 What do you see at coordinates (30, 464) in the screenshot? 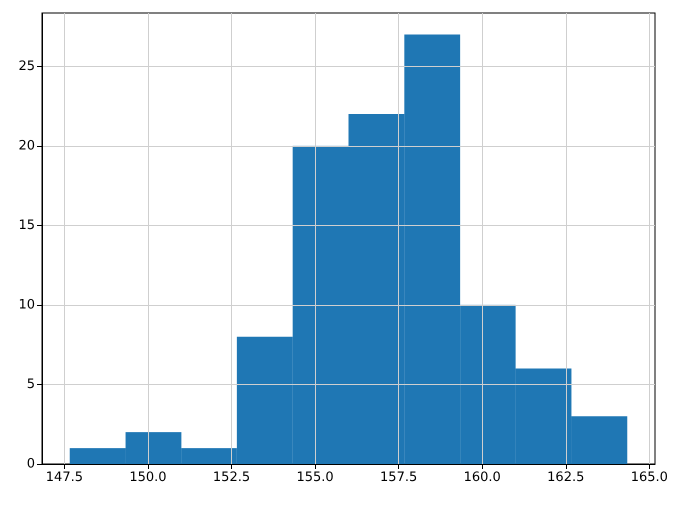
I see `y-tick-label: 0` at bounding box center [30, 464].